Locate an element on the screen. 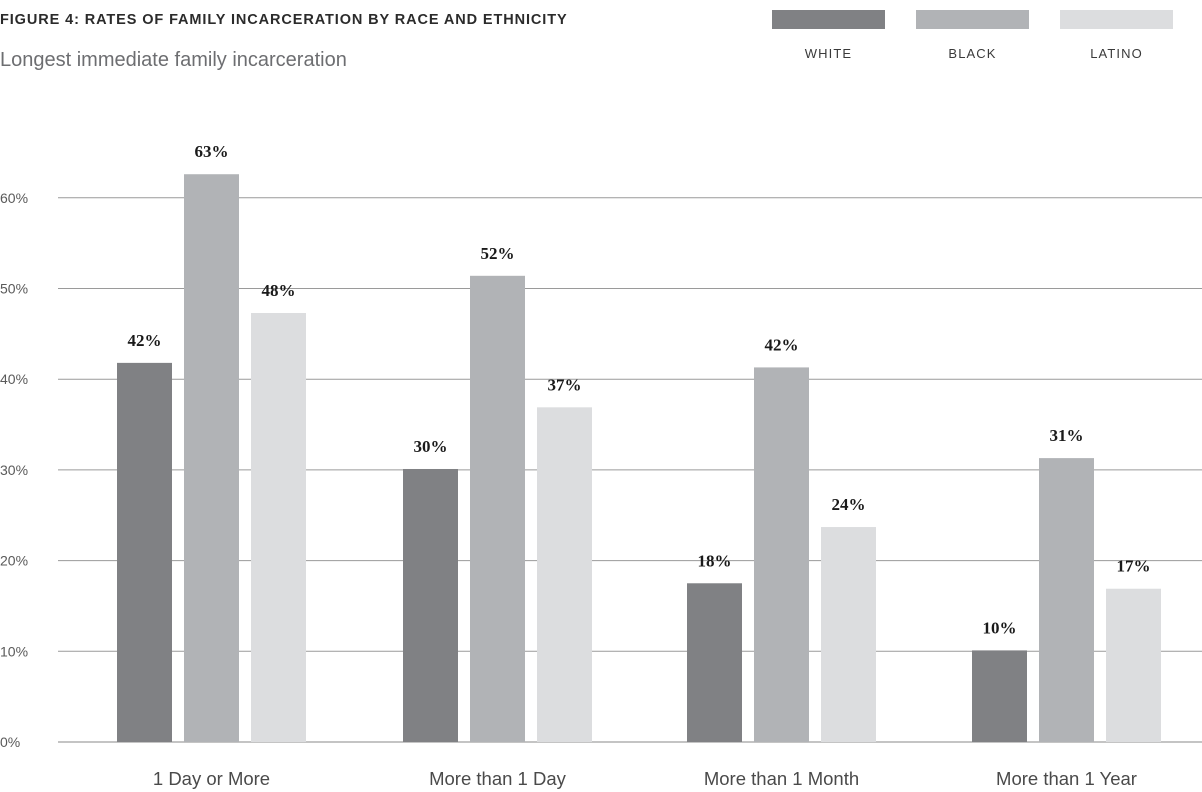  data-label: 63% is located at coordinates (212, 151).